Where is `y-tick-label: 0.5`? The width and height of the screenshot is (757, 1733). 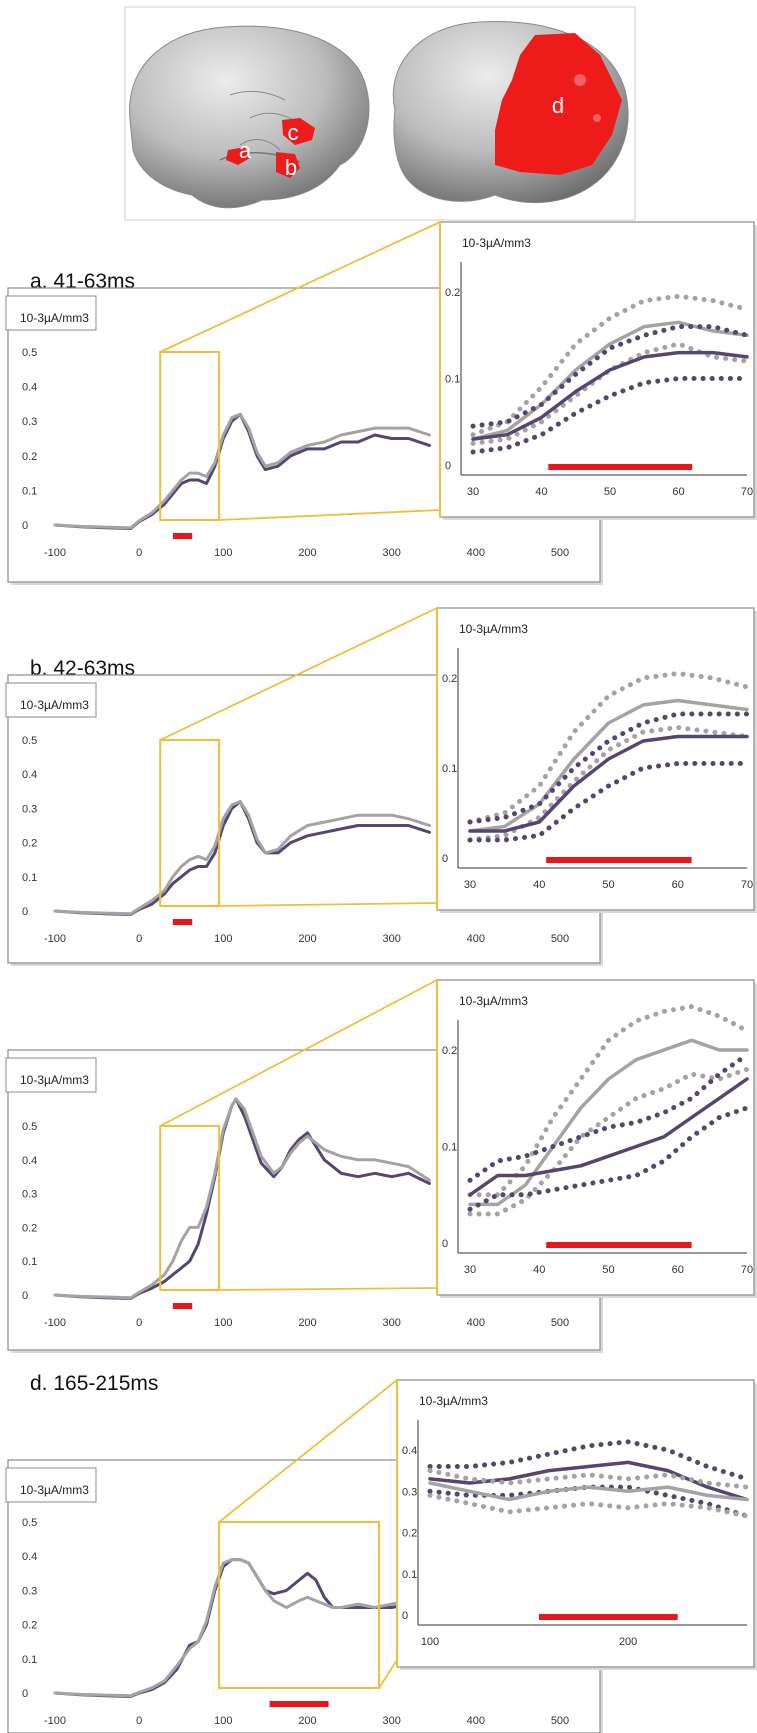 y-tick-label: 0.5 is located at coordinates (29, 741).